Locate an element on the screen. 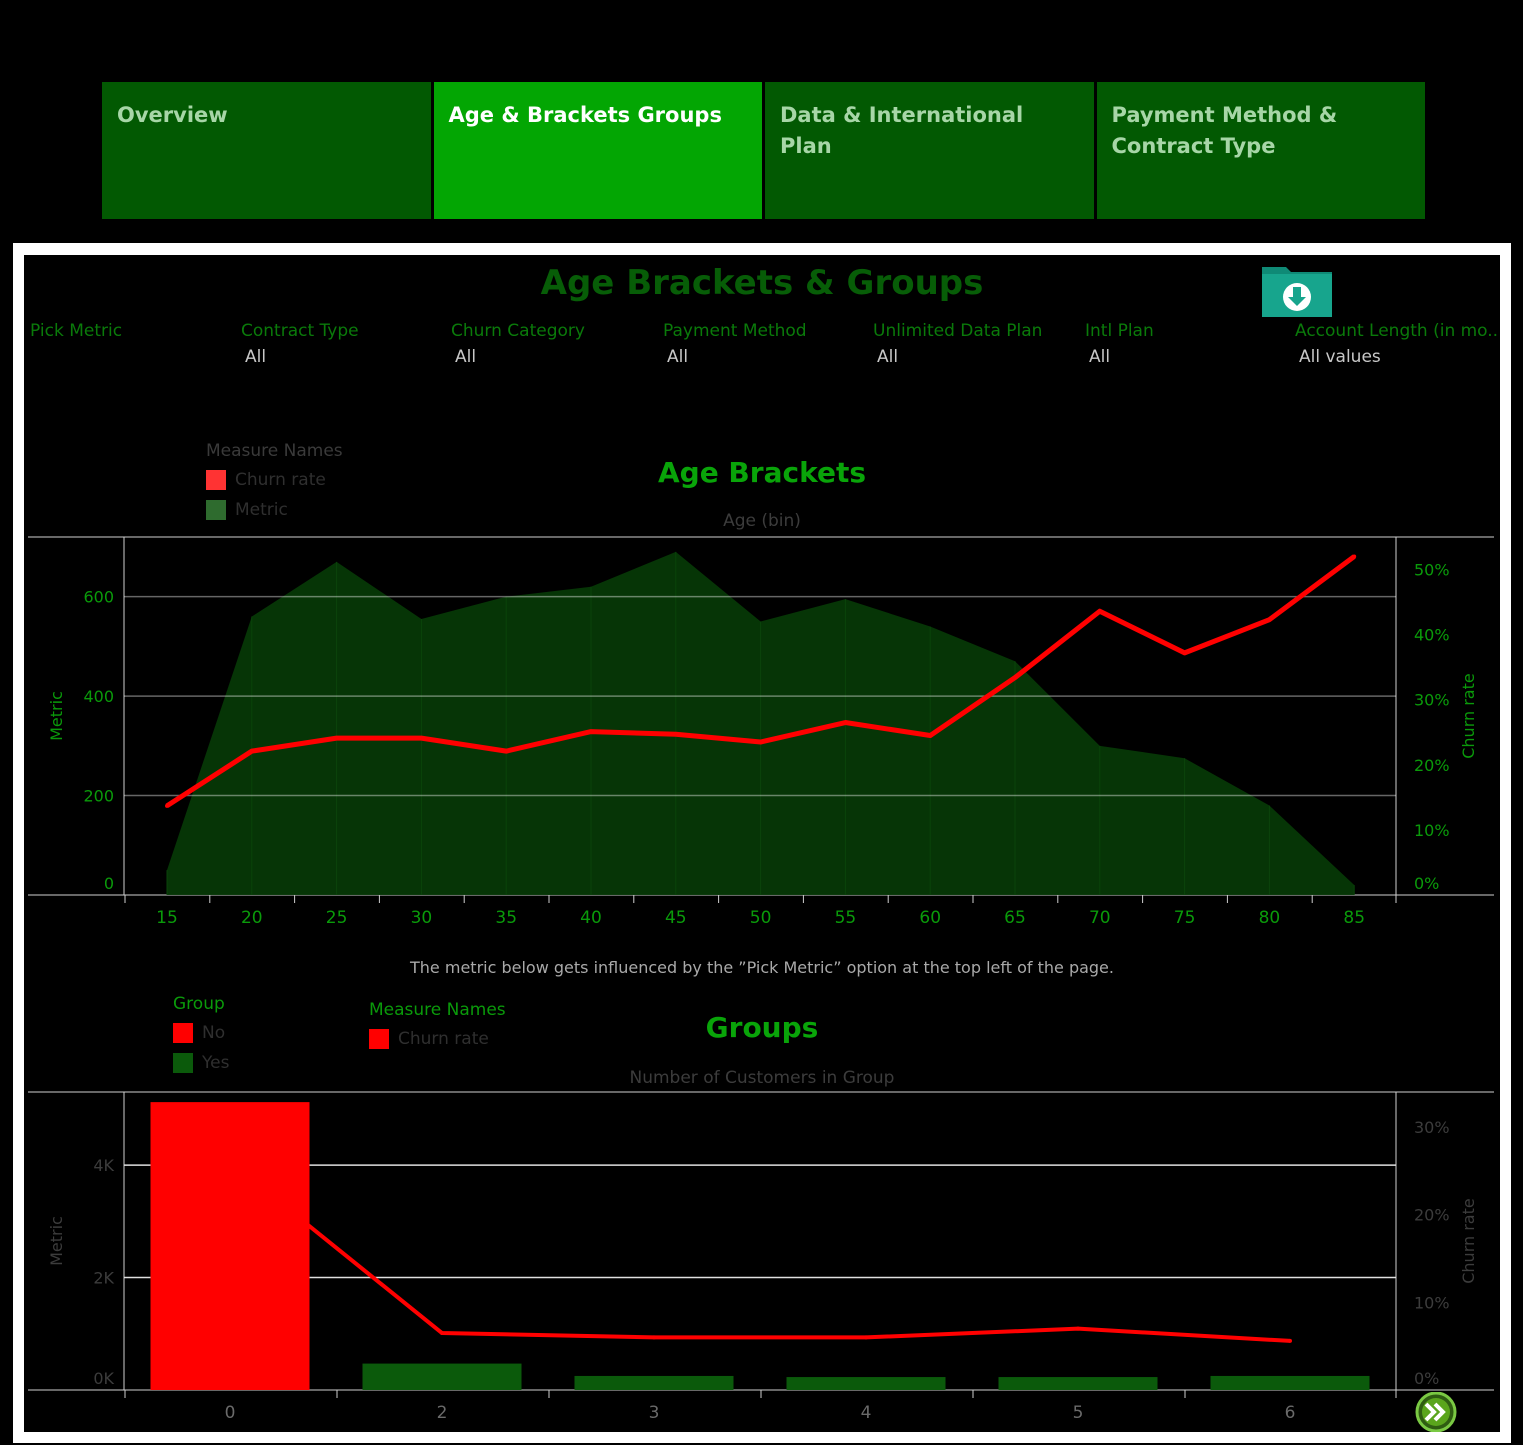 This screenshot has height=1445, width=1523. x-tick-label: 65 is located at coordinates (1015, 918).